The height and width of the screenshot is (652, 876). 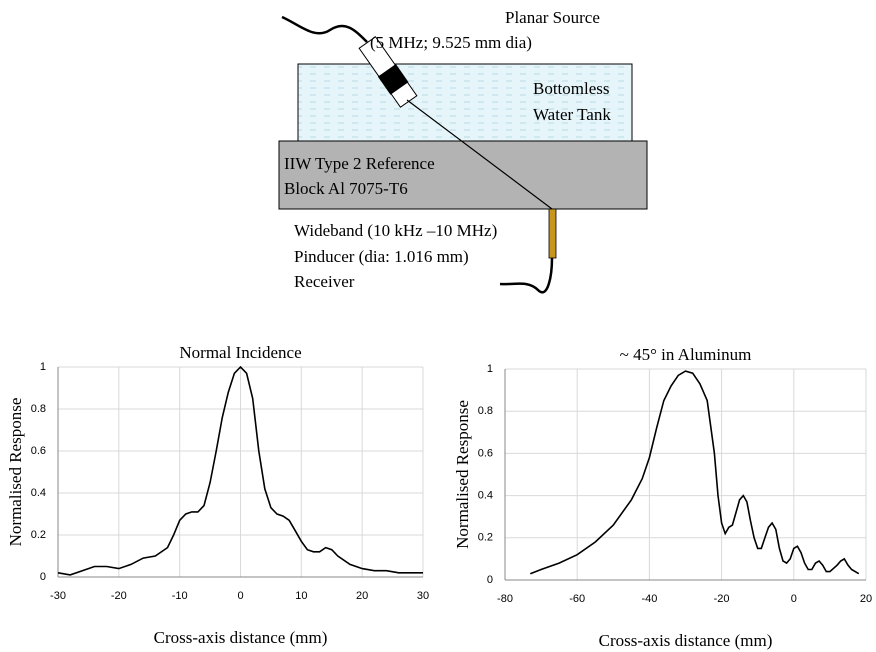 I want to click on label: Bottomless, so click(x=571, y=88).